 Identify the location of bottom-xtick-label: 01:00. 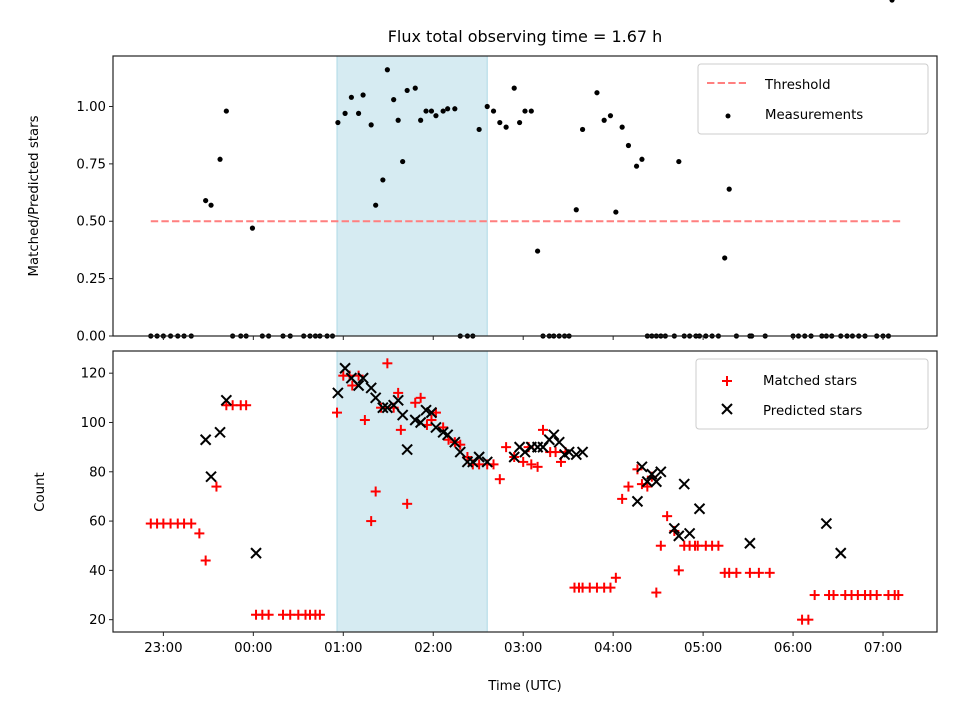
(343, 648).